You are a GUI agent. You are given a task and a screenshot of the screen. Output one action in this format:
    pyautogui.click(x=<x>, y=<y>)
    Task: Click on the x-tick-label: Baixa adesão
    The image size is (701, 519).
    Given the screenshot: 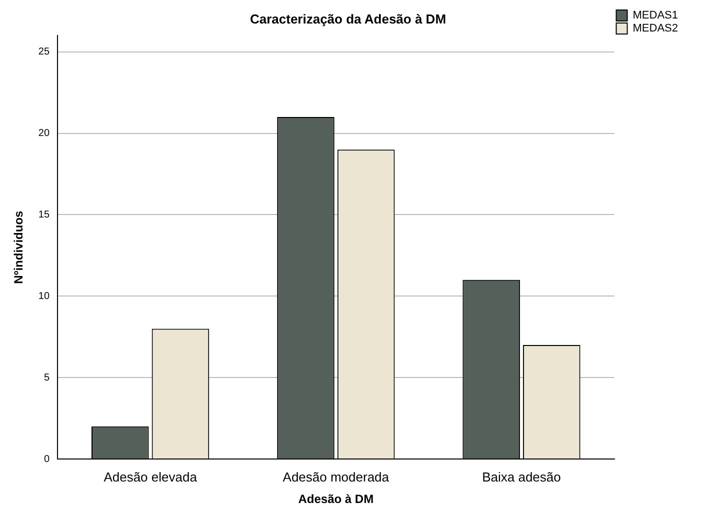 What is the action you would take?
    pyautogui.click(x=521, y=476)
    